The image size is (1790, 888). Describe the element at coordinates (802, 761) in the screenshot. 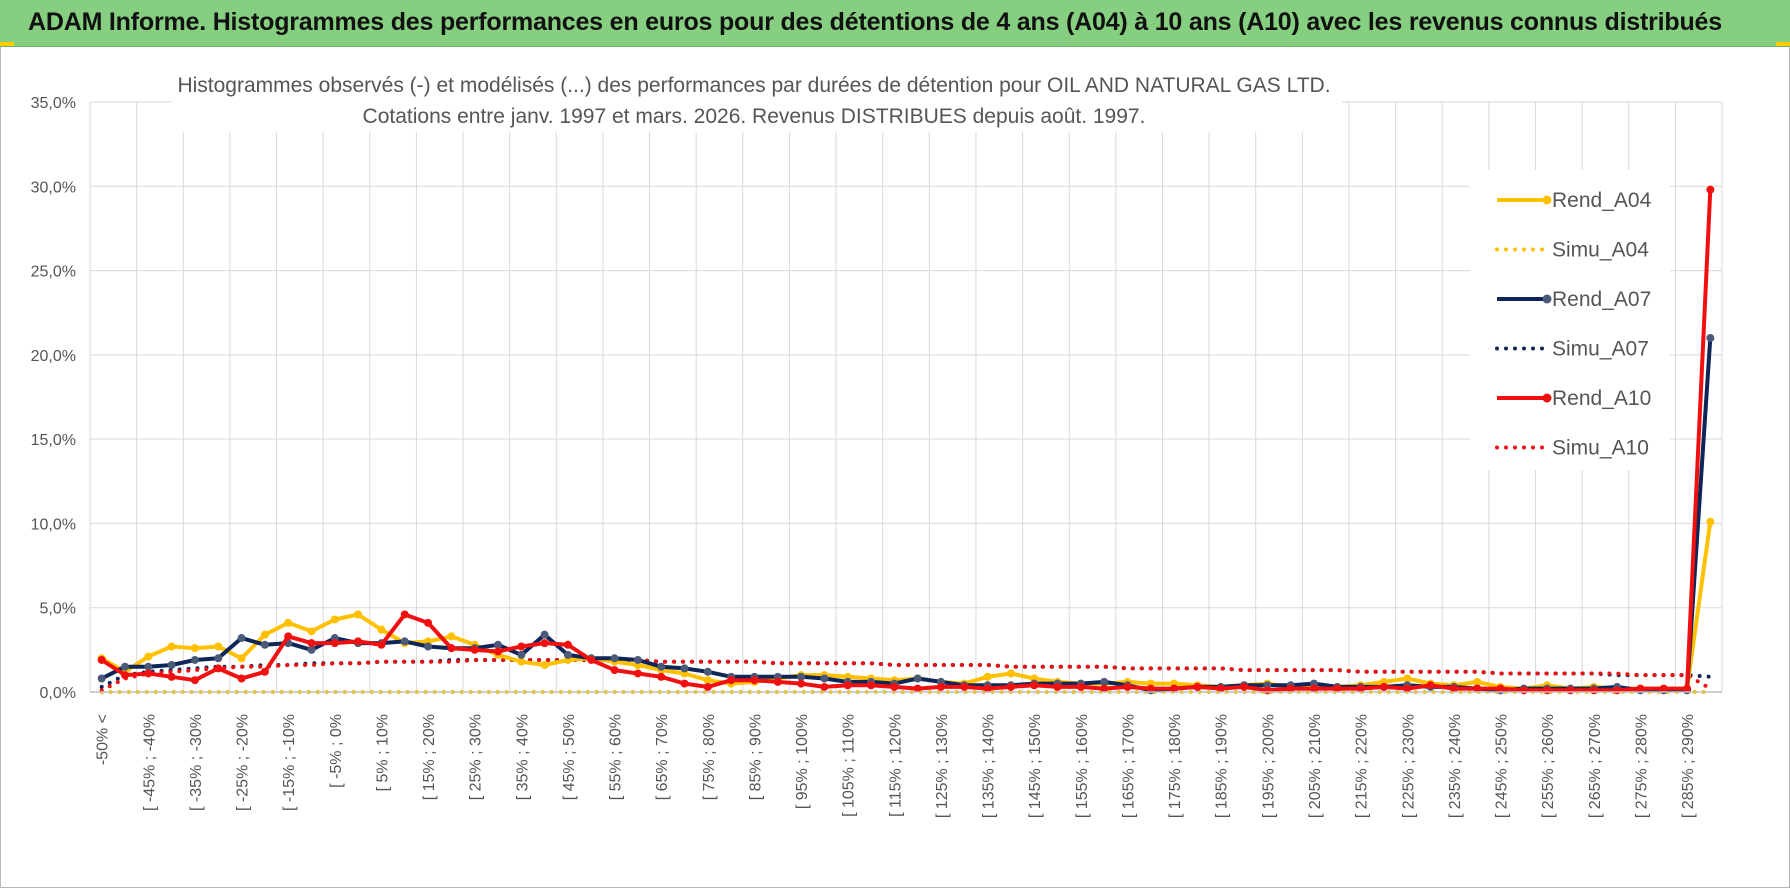

I see `x-tick-label: [ 95% ; 100%` at that location.